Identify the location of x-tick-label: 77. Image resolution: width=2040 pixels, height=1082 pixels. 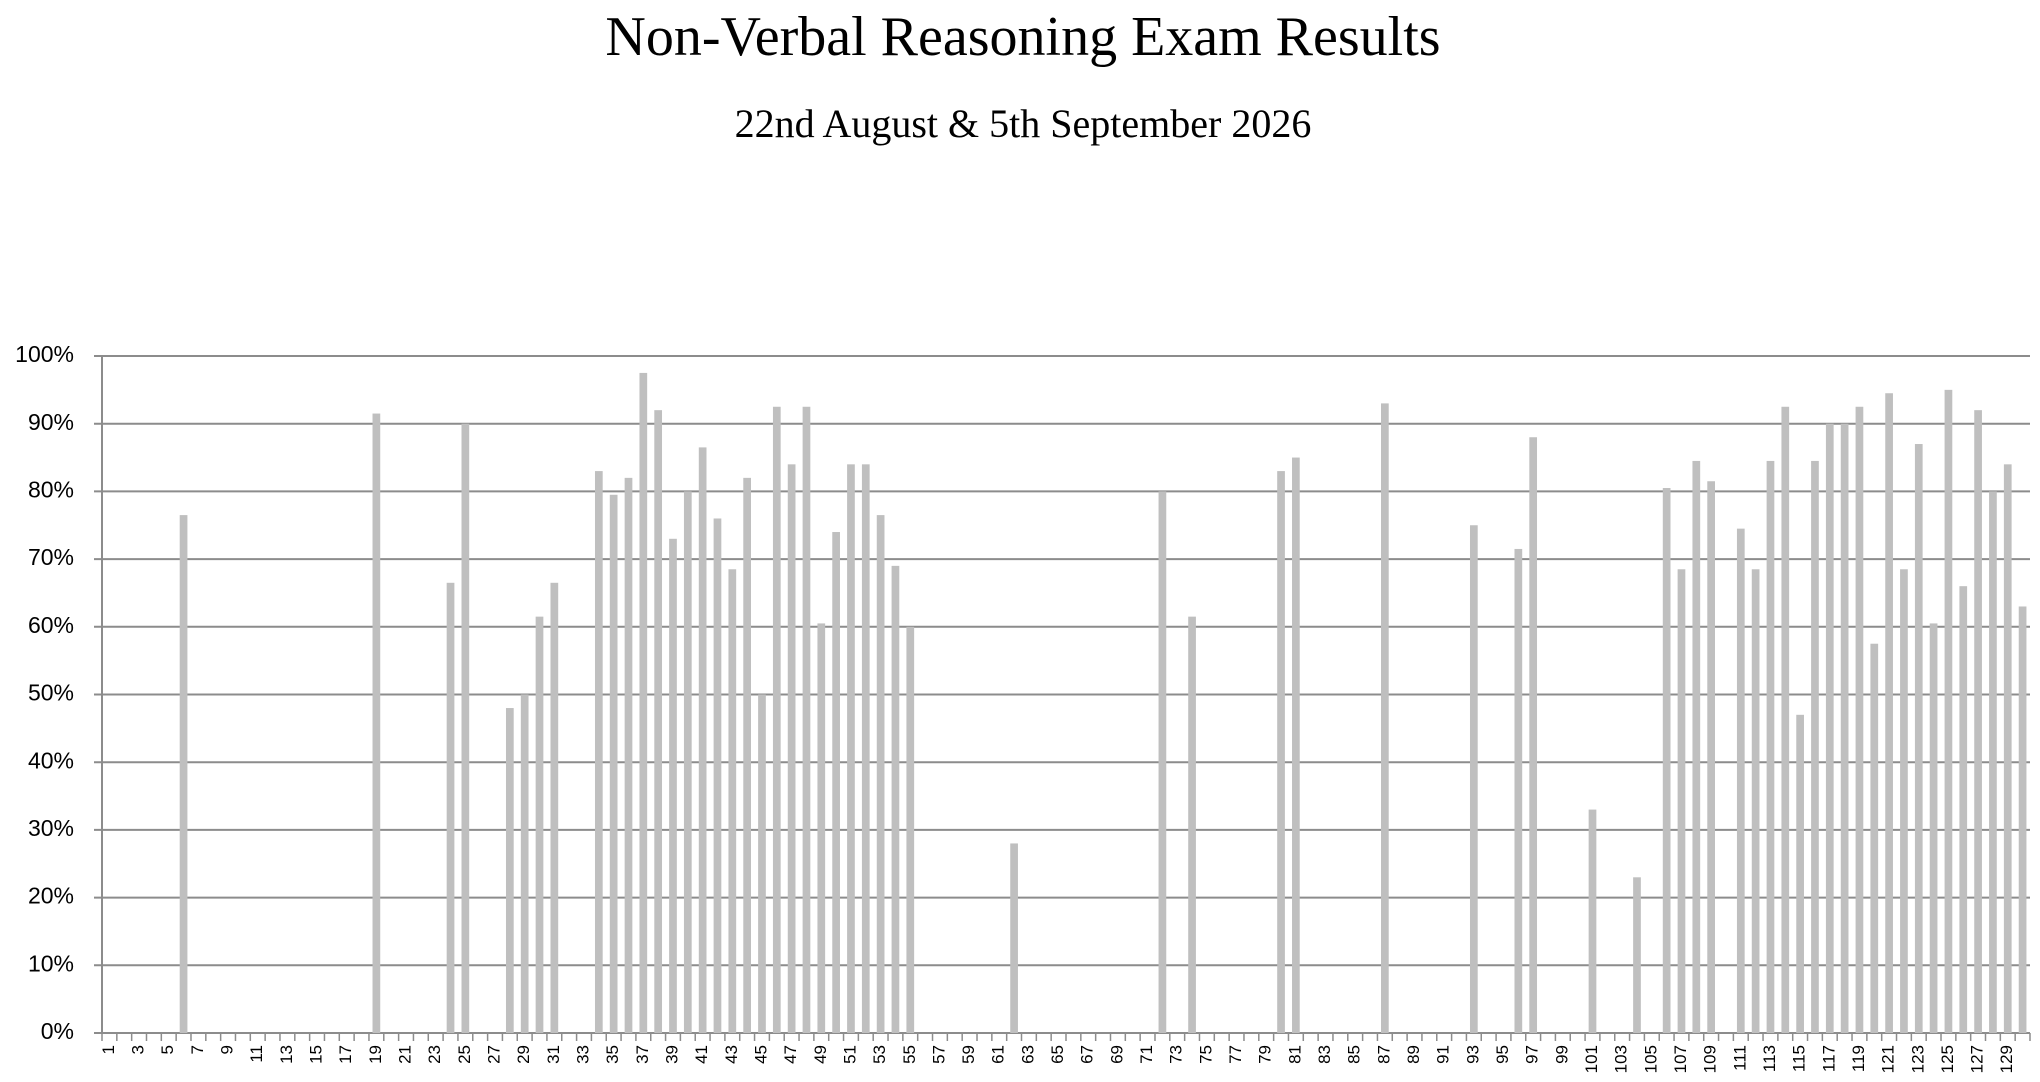
(1235, 1054).